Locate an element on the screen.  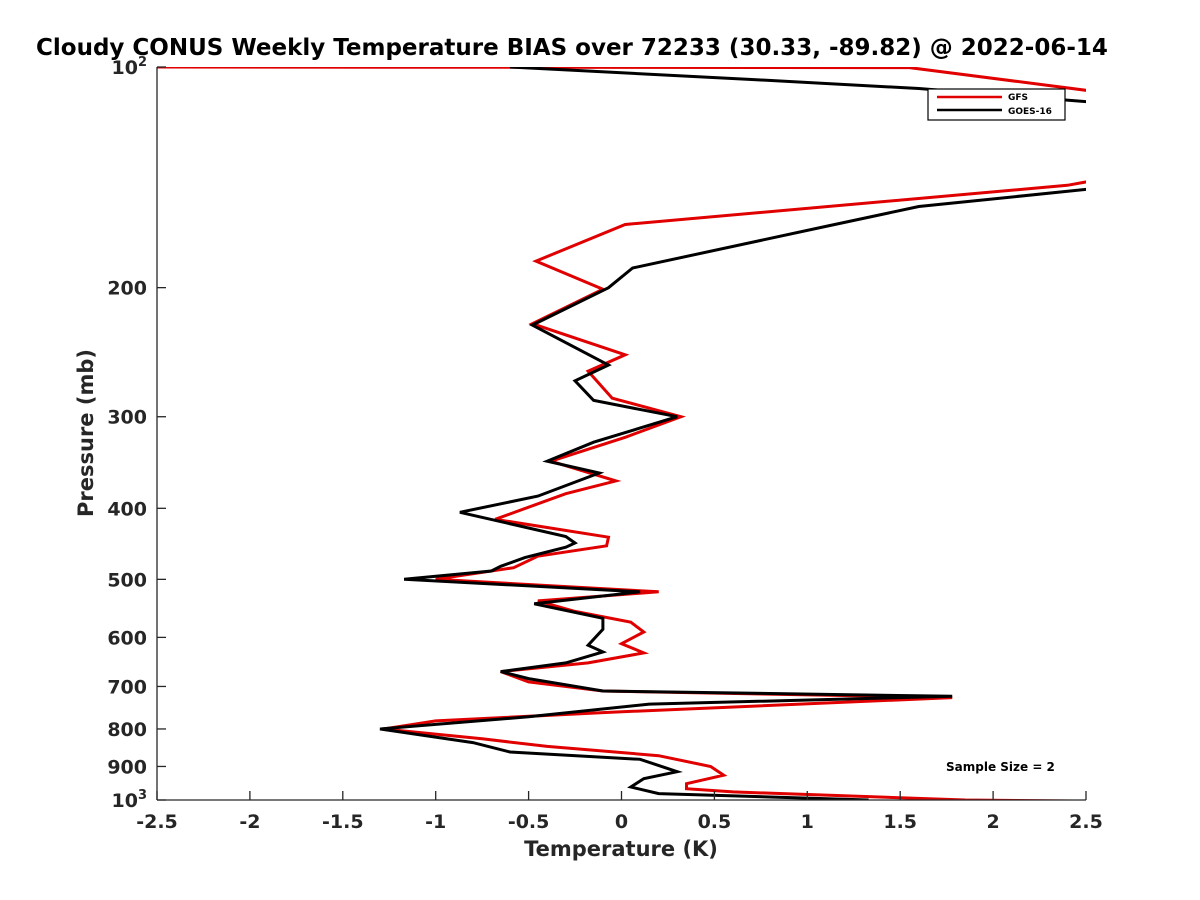
legend-label-gfs: GFS is located at coordinates (1018, 98).